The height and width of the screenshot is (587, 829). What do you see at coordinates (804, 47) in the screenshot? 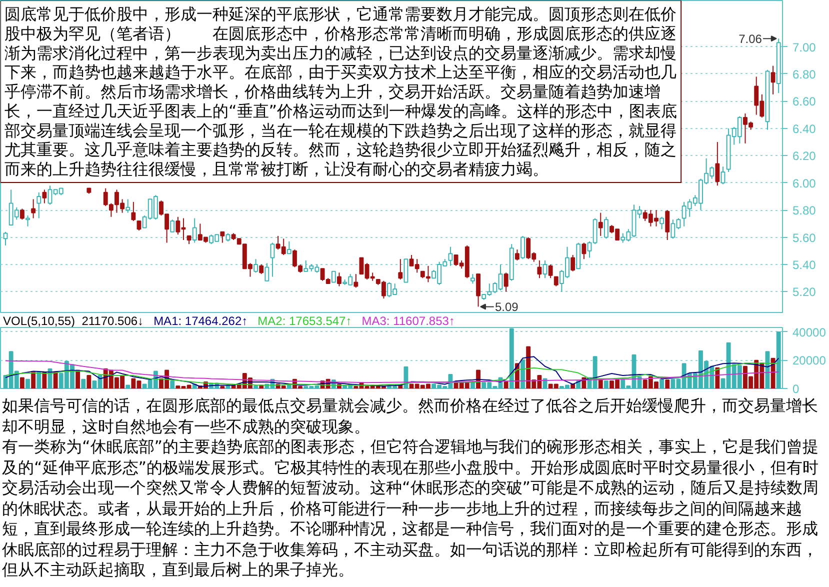
I see `y-tick-label: 7.00` at bounding box center [804, 47].